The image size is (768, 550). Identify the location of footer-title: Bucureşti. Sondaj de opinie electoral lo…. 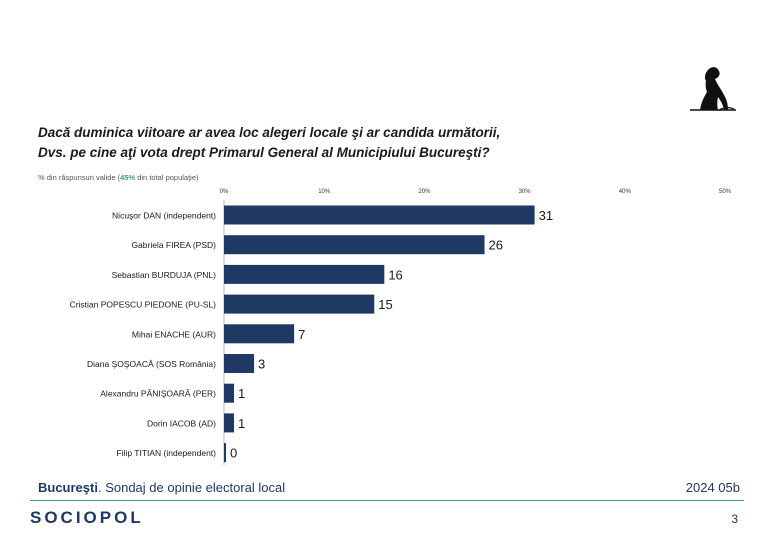
(161, 487).